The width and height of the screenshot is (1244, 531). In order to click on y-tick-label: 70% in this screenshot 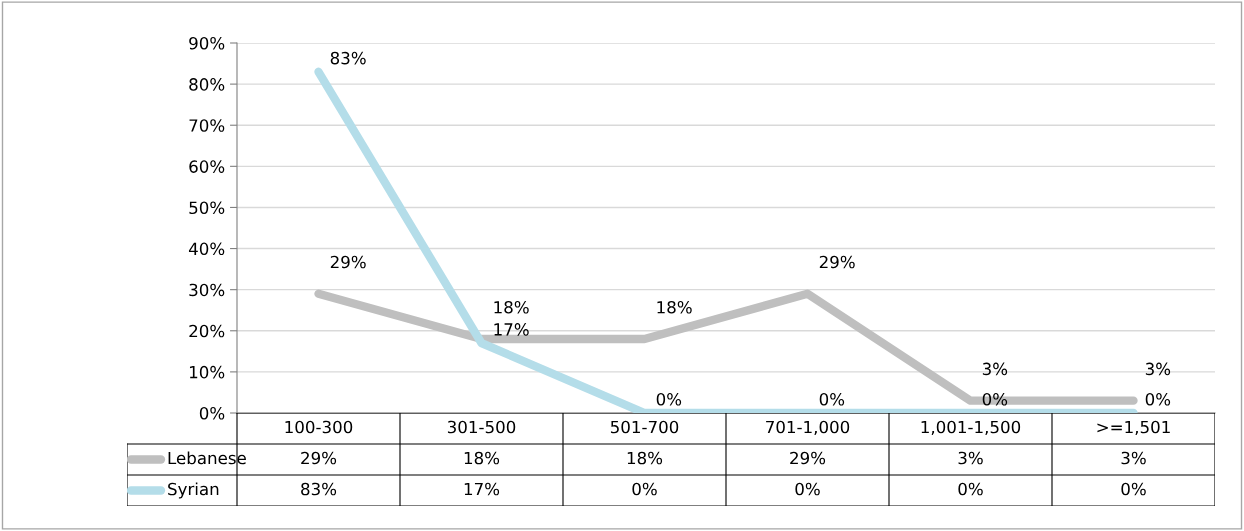, I will do `click(207, 125)`.